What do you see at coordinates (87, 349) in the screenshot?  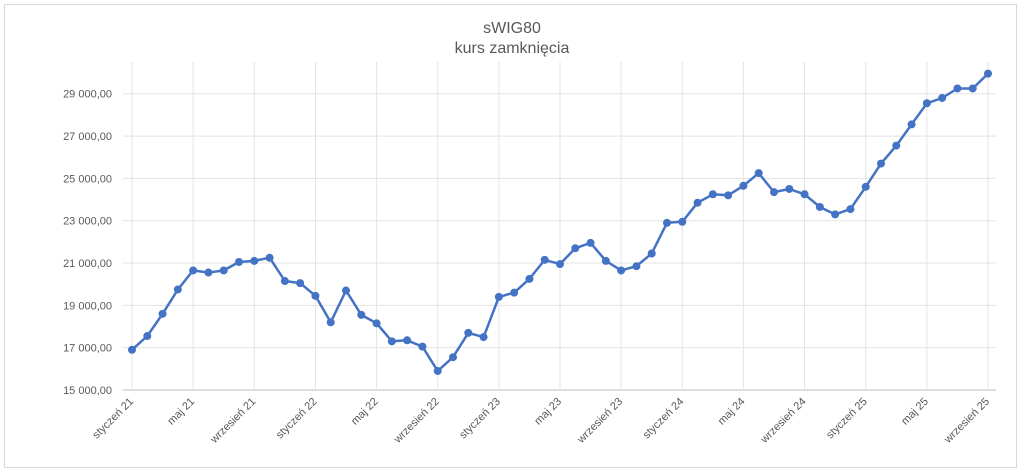 I see `y-tick-label: 17 000,00` at bounding box center [87, 349].